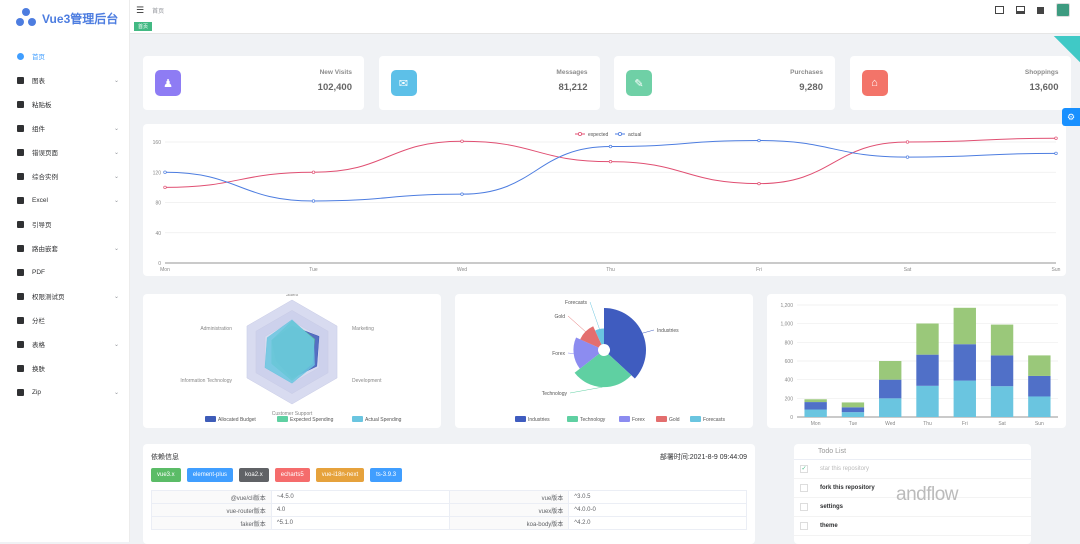 This screenshot has height=544, width=1080. What do you see at coordinates (804, 469) in the screenshot?
I see `checkbox: ✓` at bounding box center [804, 469].